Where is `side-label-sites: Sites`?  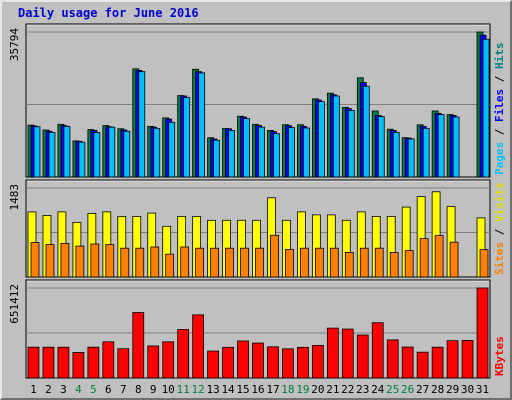
side-label-sites: Sites is located at coordinates (499, 258).